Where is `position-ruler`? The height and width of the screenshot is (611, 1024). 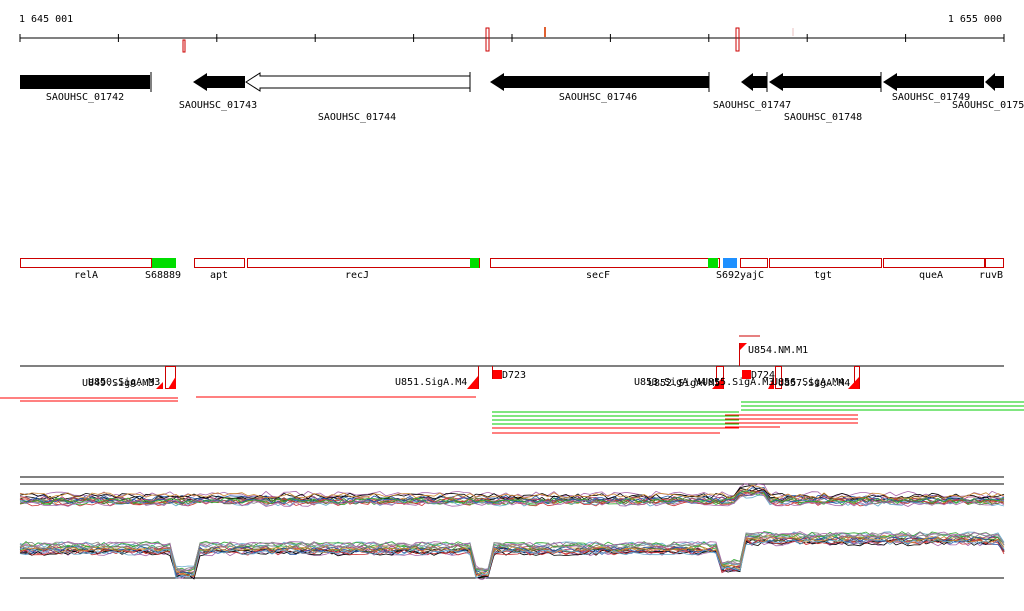
position-ruler is located at coordinates (512, 40).